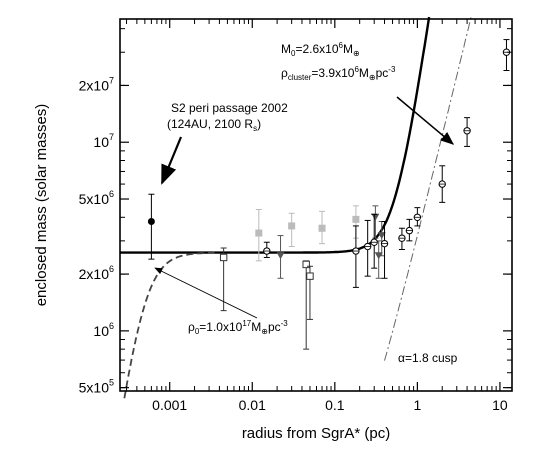 This screenshot has width=539, height=457. What do you see at coordinates (103, 330) in the screenshot?
I see `y-tick-label: 10⁶` at bounding box center [103, 330].